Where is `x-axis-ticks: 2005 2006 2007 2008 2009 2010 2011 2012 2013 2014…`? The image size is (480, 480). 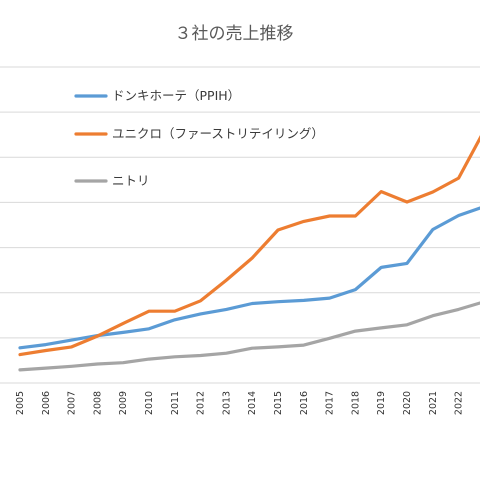
x-axis-ticks: 2005 2006 2007 2008 2009 2010 2011 2012 2013 2014… is located at coordinates (247, 403).